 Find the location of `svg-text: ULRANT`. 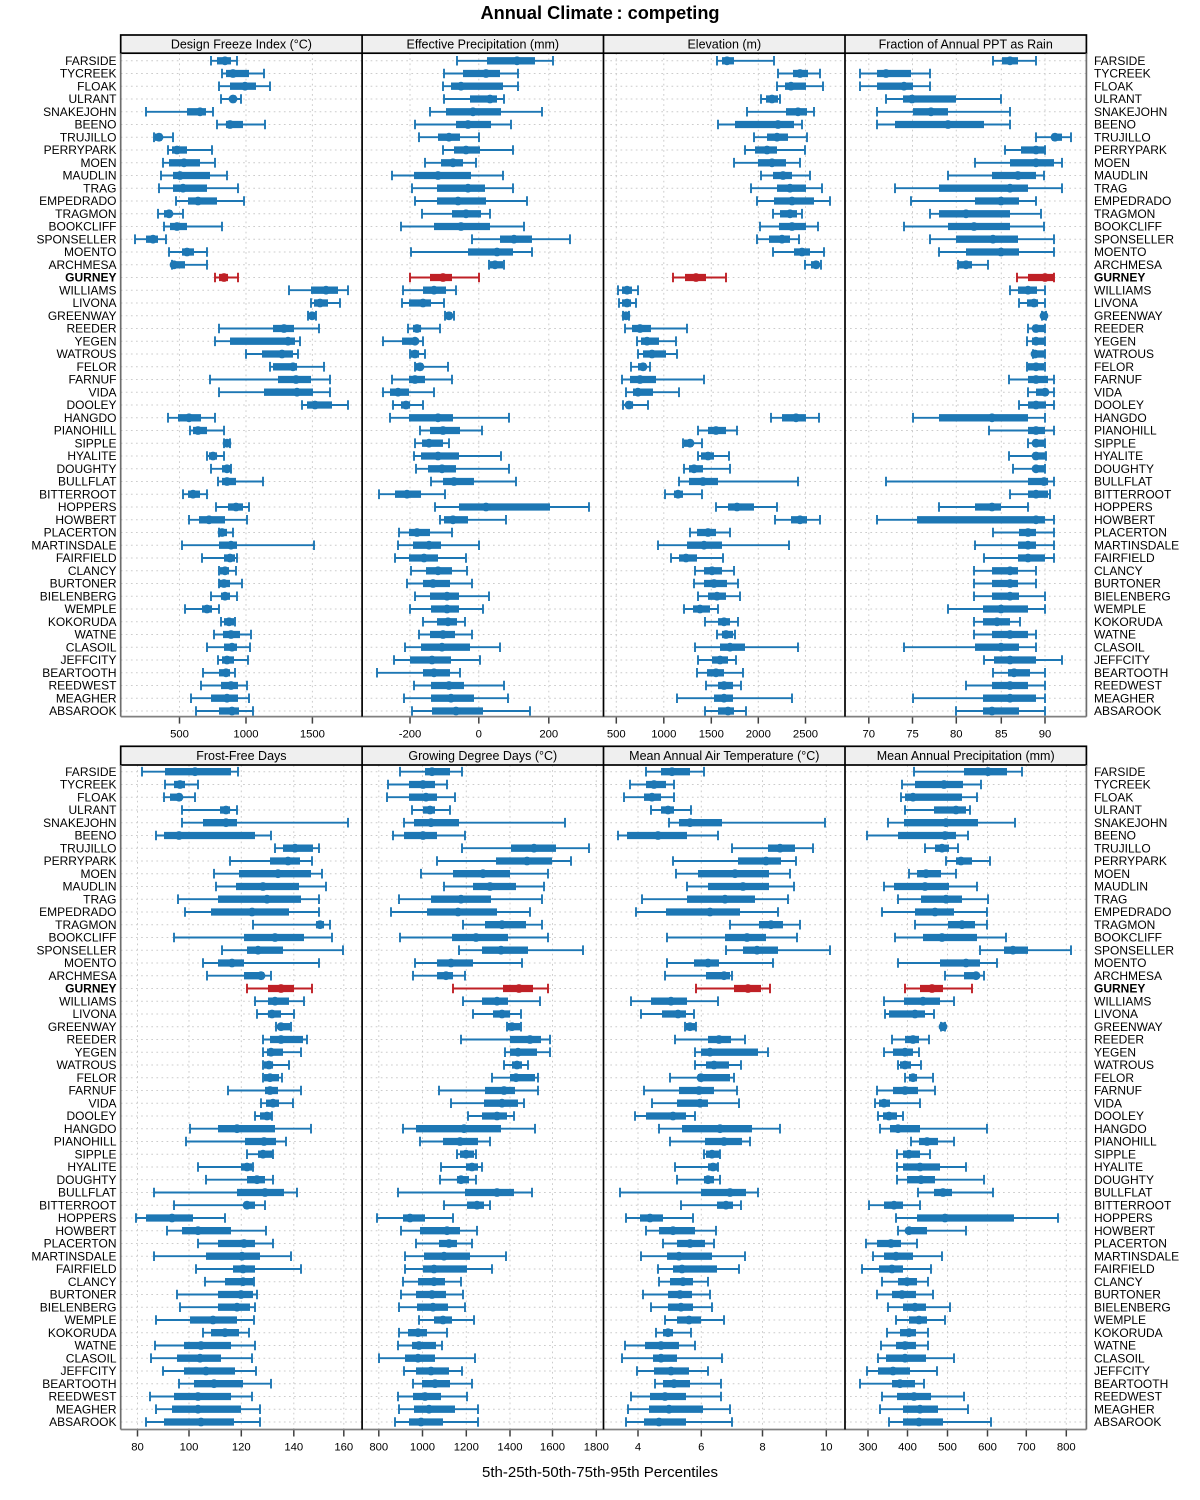

svg-text: ULRANT is located at coordinates (92, 99).